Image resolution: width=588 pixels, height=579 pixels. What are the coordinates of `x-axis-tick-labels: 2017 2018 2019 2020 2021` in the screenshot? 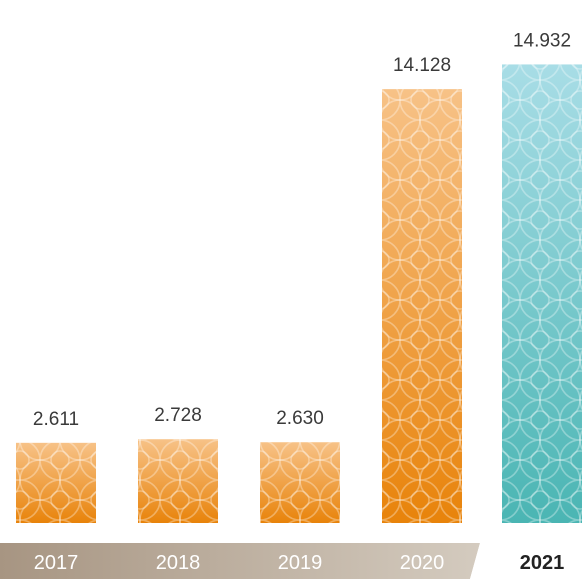 It's located at (299, 563).